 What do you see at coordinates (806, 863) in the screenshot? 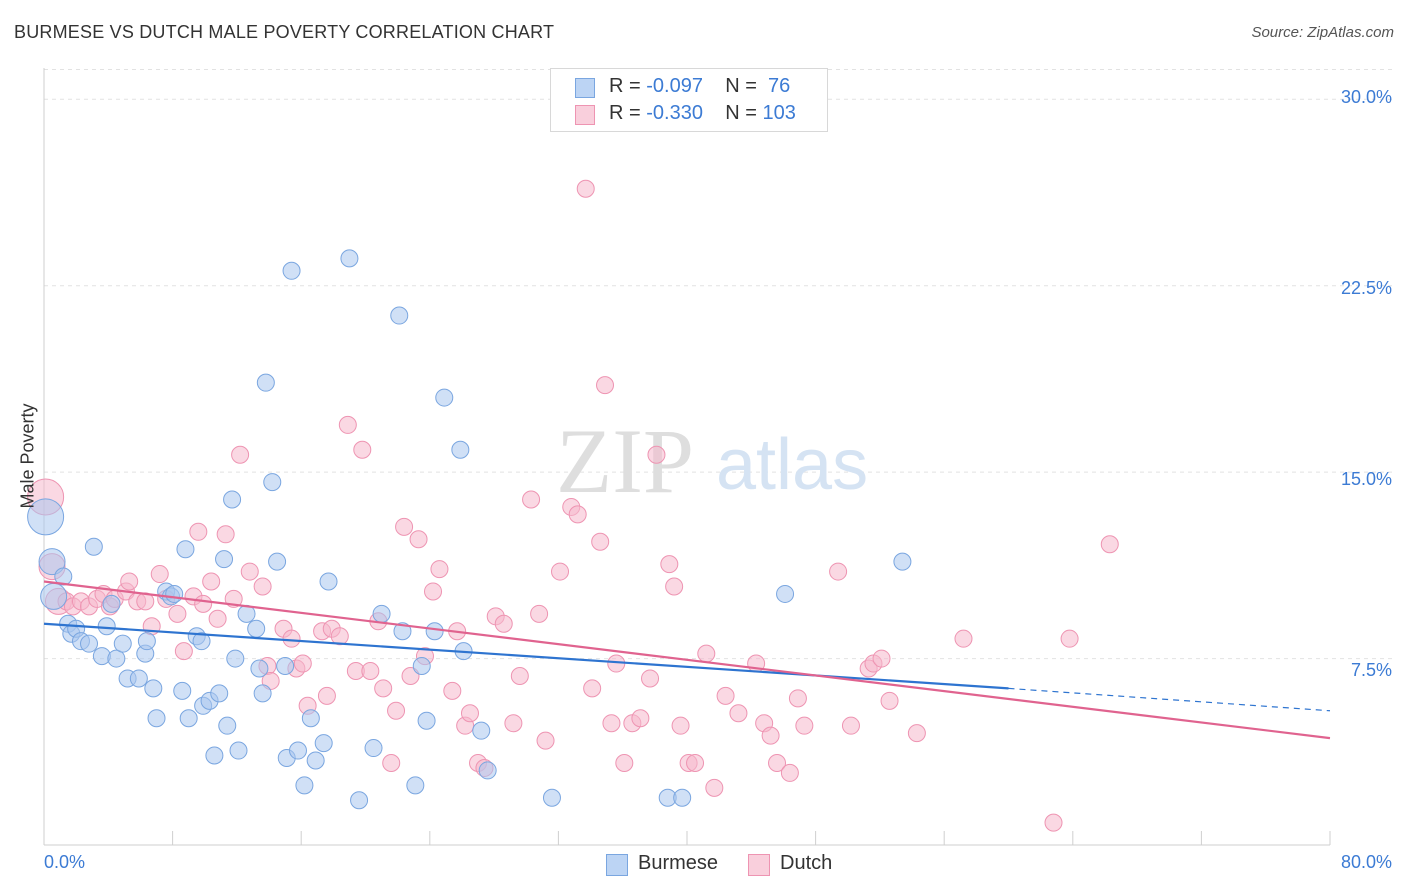
I see `legend-label-dutch: Dutch` at bounding box center [806, 863].